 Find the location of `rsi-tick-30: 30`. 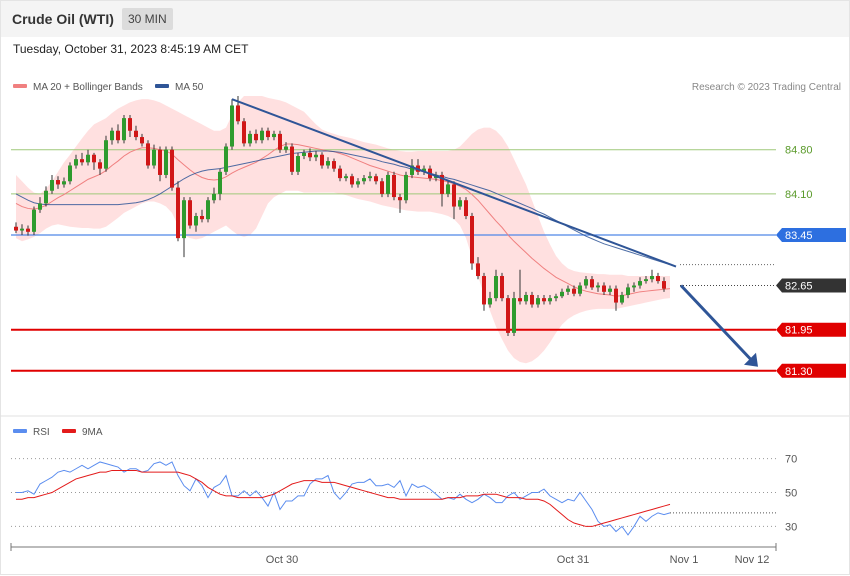

rsi-tick-30: 30 is located at coordinates (791, 527).